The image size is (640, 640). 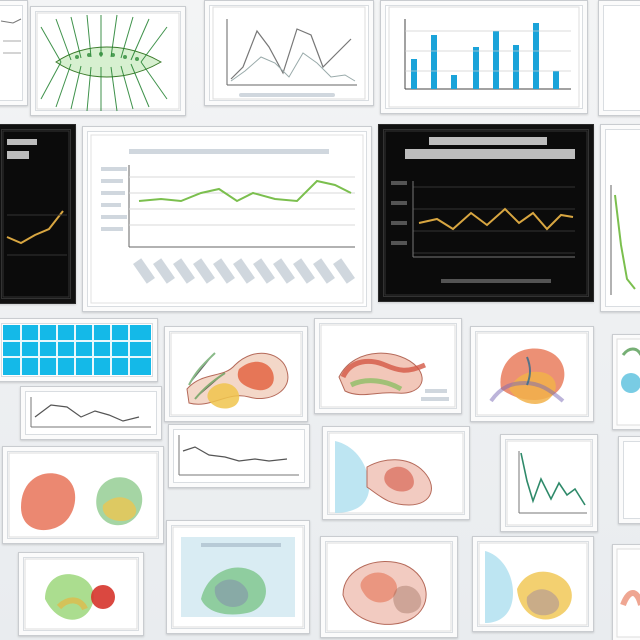 I want to click on tile-right-partial-chart, so click(x=620, y=218).